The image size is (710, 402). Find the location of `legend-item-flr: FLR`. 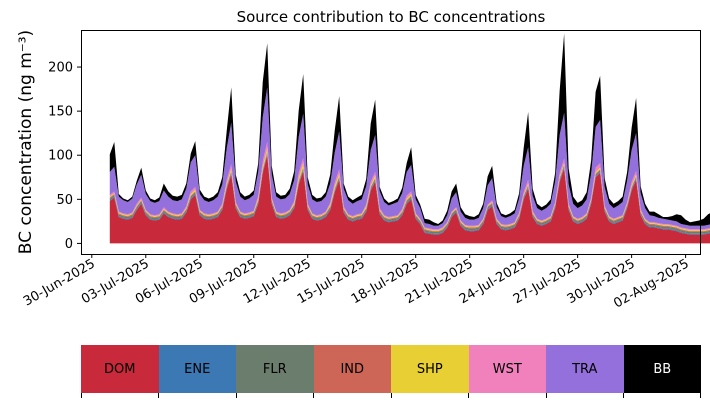

legend-item-flr: FLR is located at coordinates (275, 369).